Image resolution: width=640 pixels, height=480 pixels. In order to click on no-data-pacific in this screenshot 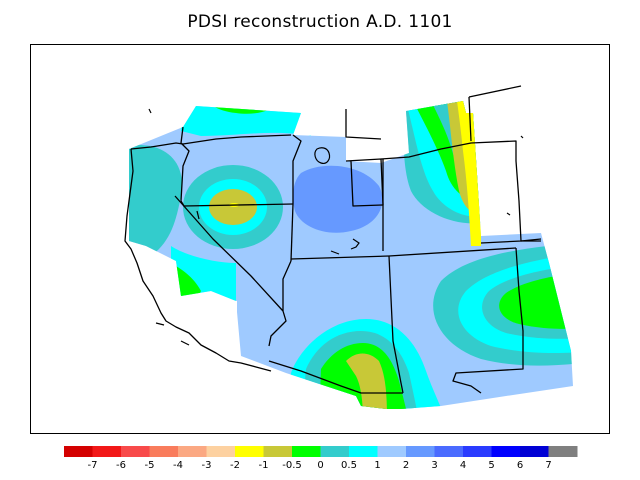, I will do `click(196, 334)`.